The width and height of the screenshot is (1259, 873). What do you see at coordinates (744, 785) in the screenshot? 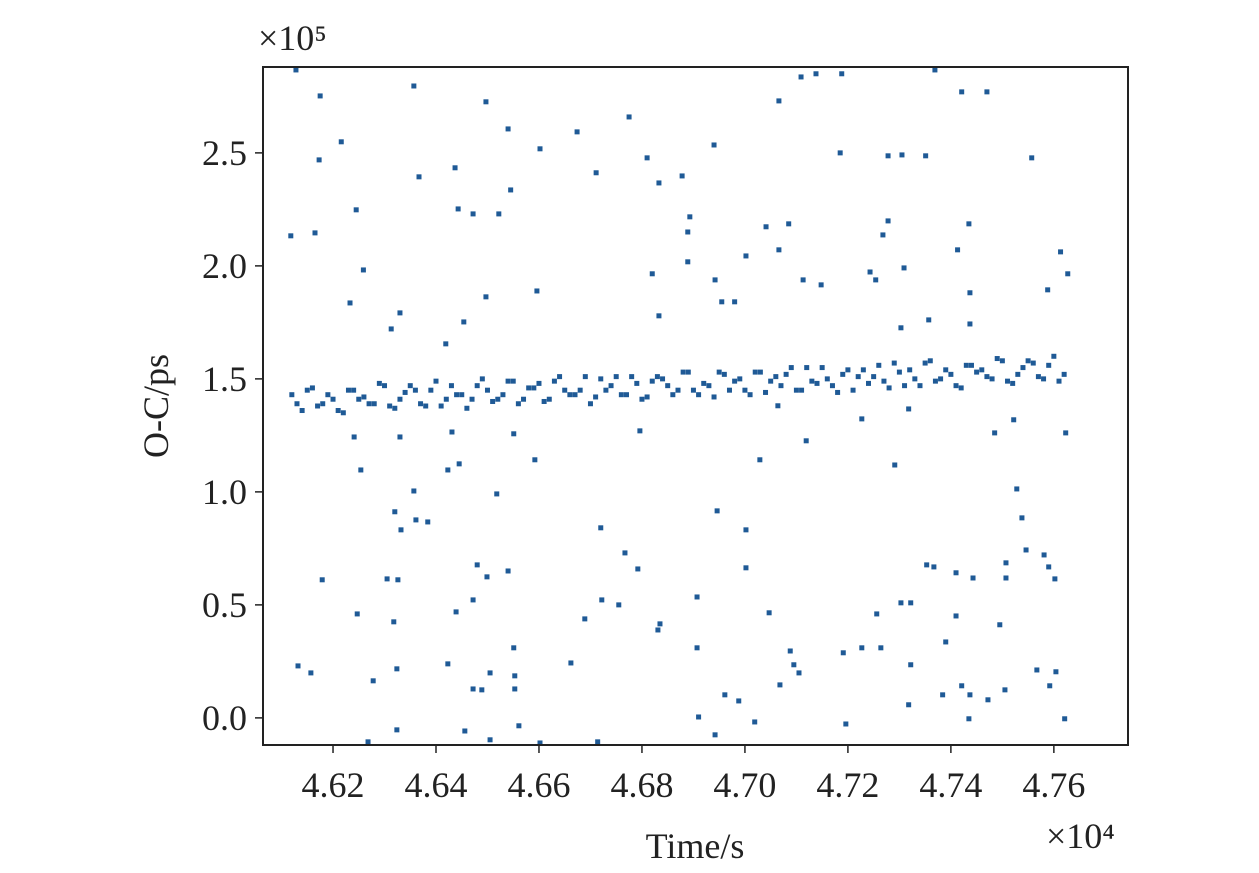
I see `x-tick-label: 4.70` at bounding box center [744, 785].